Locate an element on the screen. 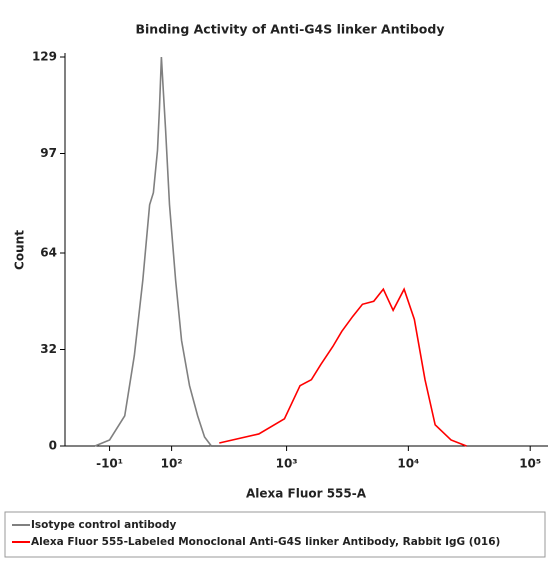 Image resolution: width=552 pixels, height=562 pixels. y-tick-label: 32 is located at coordinates (48, 349).